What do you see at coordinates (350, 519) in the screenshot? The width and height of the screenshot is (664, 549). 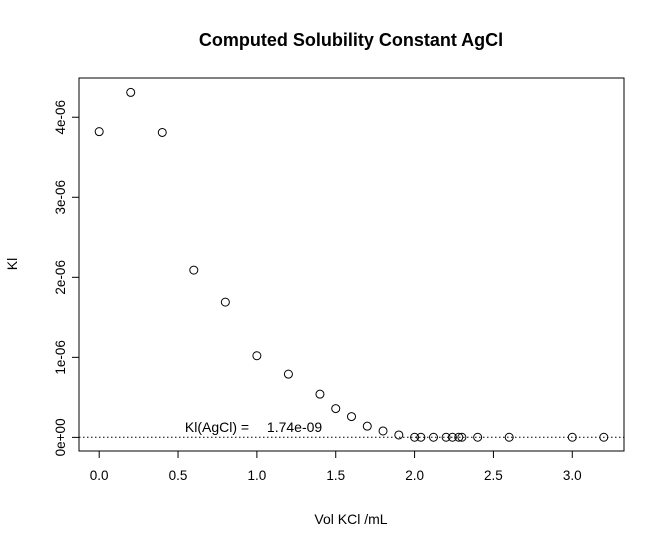 I see `x-axis-label: Vol KCl /mL` at bounding box center [350, 519].